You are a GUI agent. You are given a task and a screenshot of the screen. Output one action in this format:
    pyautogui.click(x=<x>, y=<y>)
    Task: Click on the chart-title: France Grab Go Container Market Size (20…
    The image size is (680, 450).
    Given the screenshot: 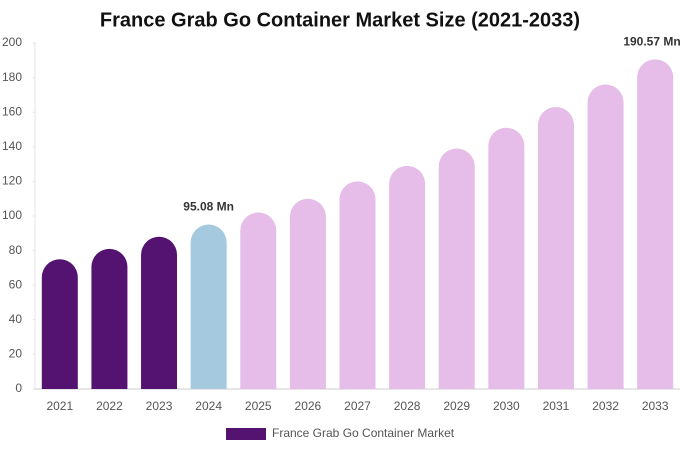 What is the action you would take?
    pyautogui.click(x=340, y=20)
    